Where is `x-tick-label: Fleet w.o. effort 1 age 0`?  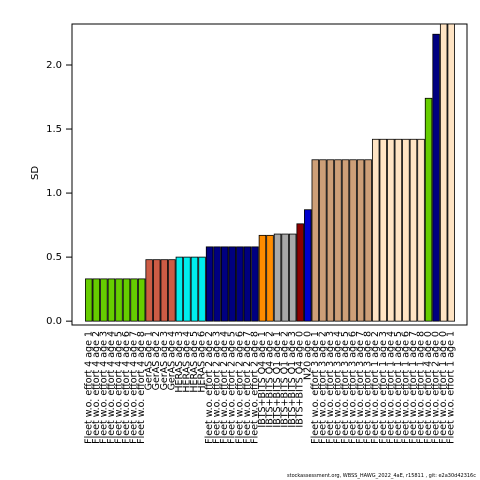 x-tick-label: Fleet w.o. effort 1 age 0 is located at coordinates (443, 387).